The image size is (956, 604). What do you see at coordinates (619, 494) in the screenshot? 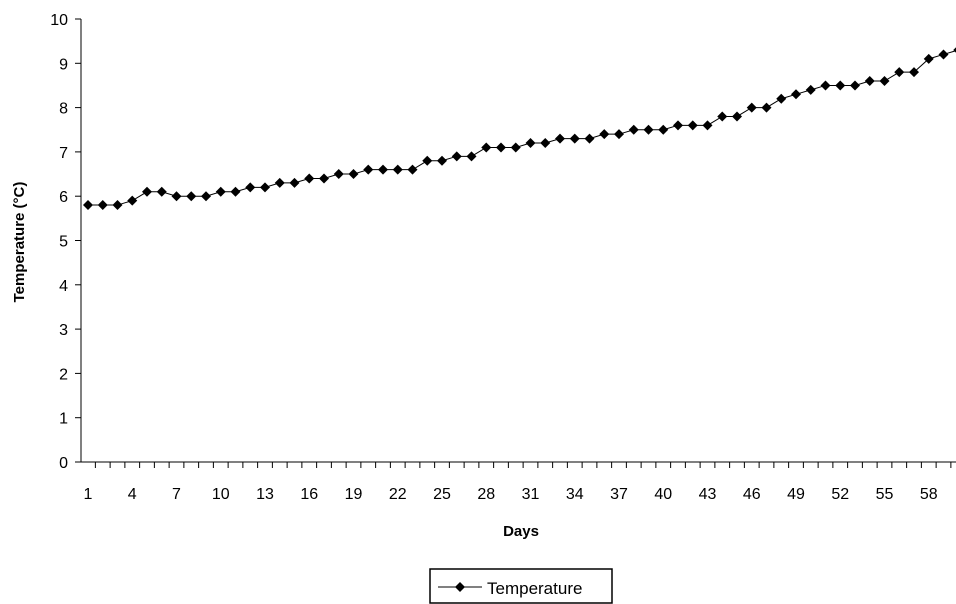
I see `x-tick-label: 37` at bounding box center [619, 494].